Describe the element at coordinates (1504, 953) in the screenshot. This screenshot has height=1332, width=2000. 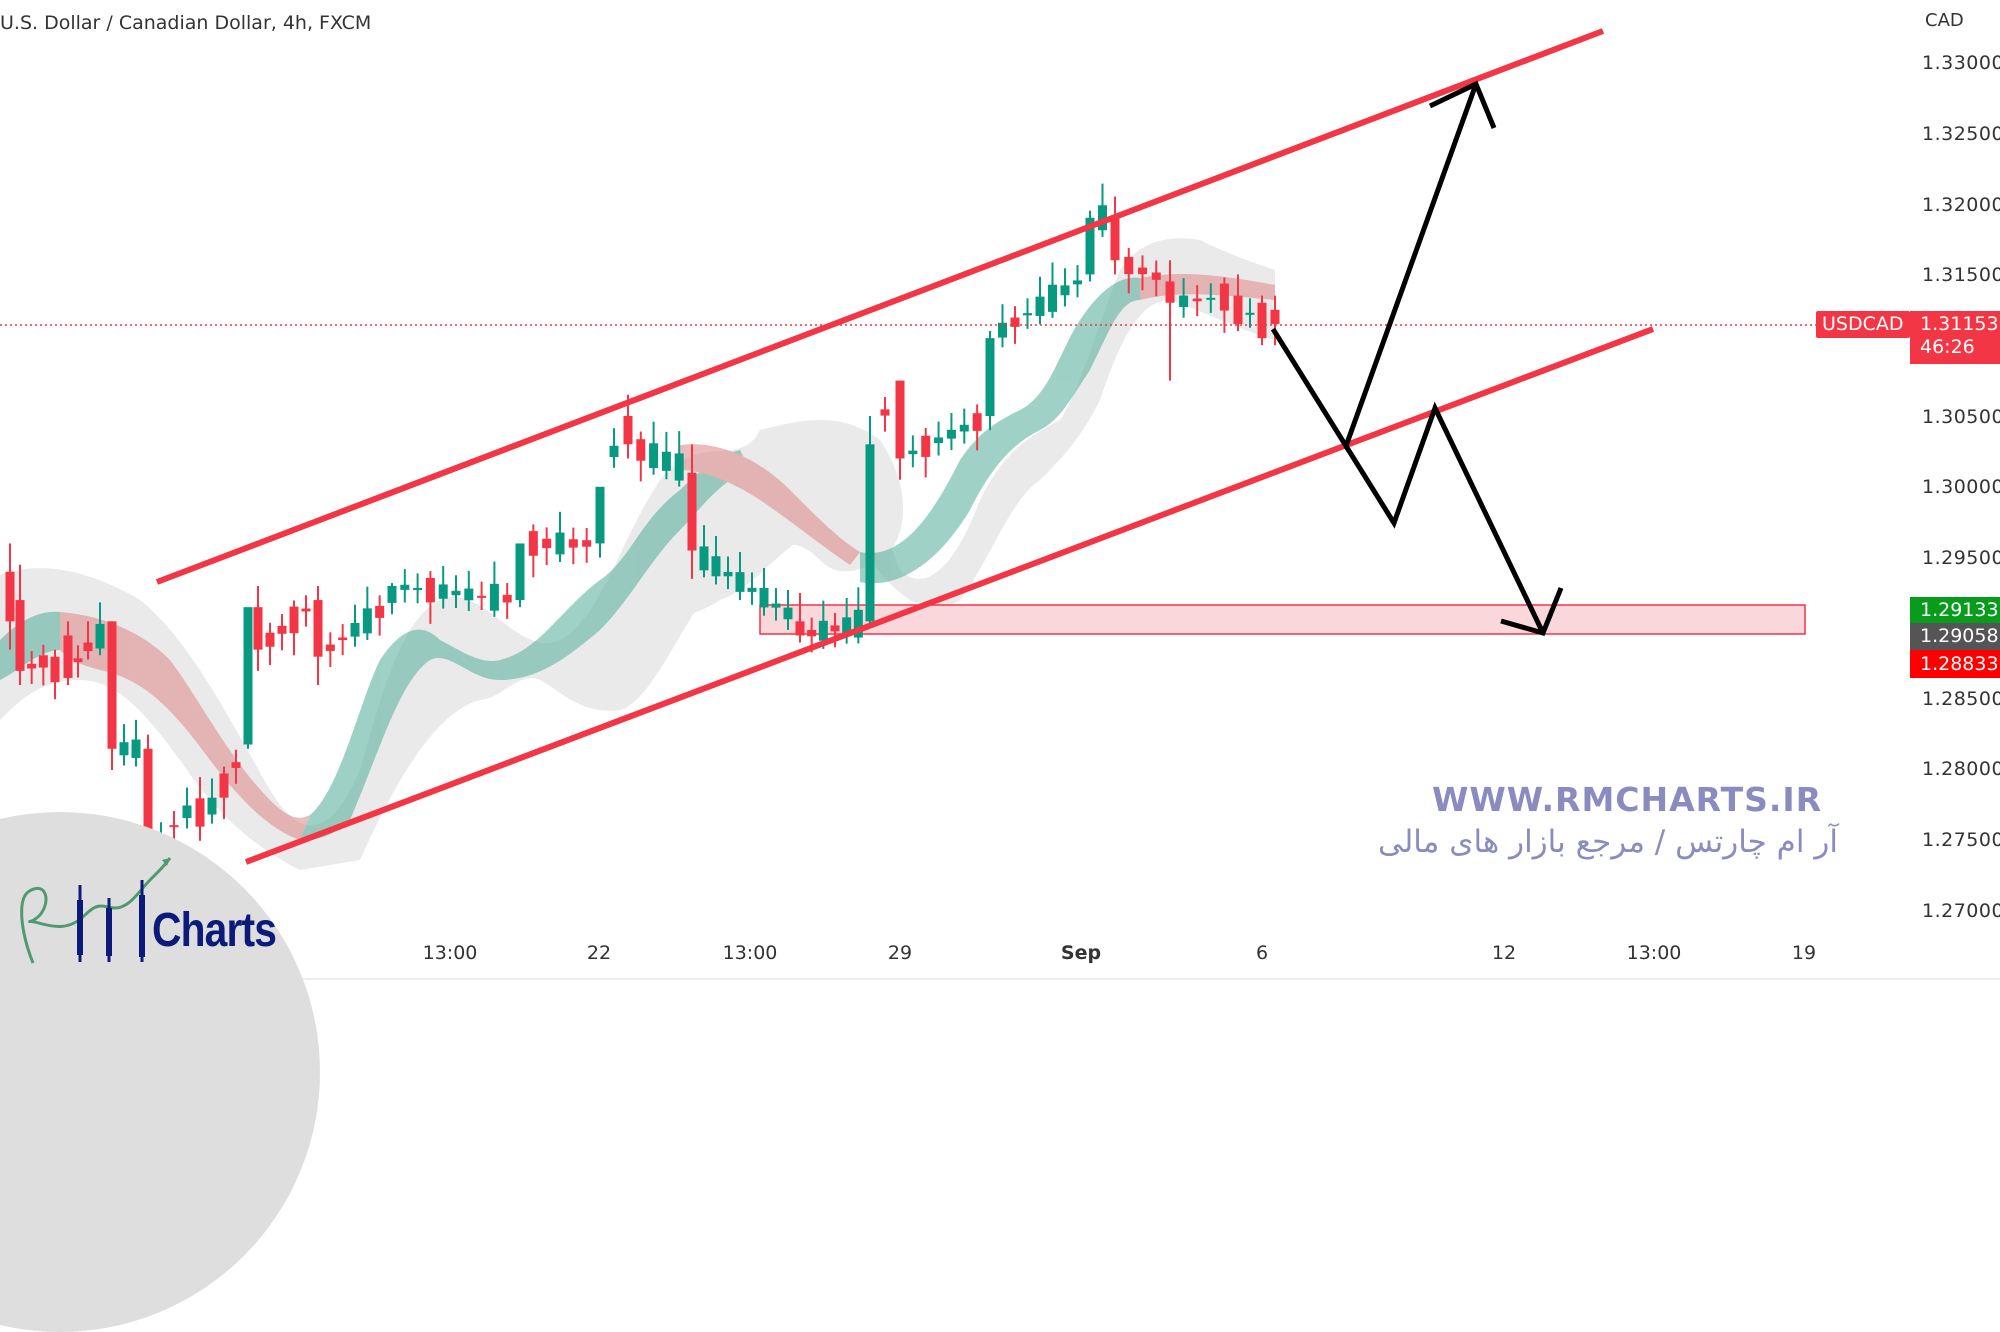
I see `time-tick: 12` at that location.